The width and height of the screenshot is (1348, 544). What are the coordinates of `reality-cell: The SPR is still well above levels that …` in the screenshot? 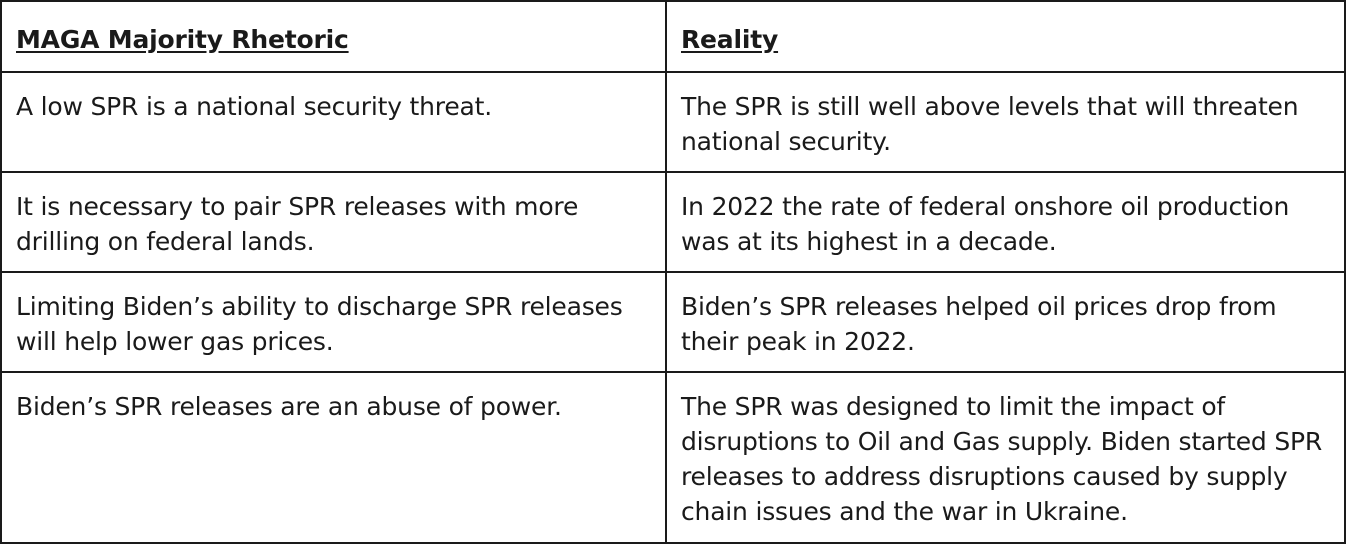 It's located at (1005, 122).